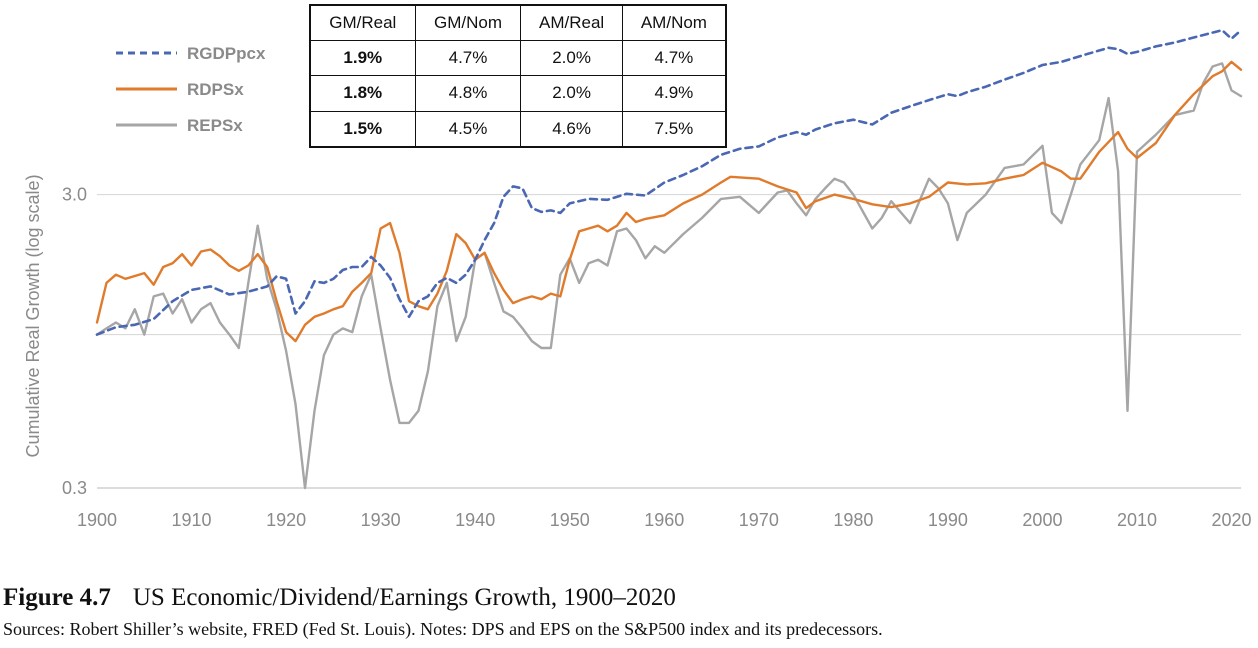 This screenshot has width=1258, height=648. I want to click on x-tick-label: 1980, so click(853, 520).